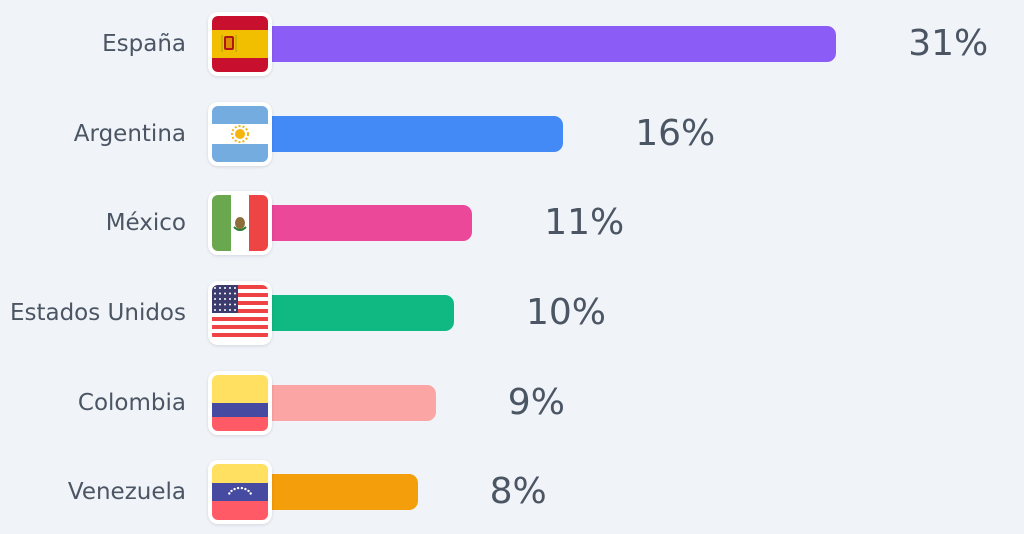 The height and width of the screenshot is (534, 1024). What do you see at coordinates (131, 403) in the screenshot?
I see `category-label: Colombia` at bounding box center [131, 403].